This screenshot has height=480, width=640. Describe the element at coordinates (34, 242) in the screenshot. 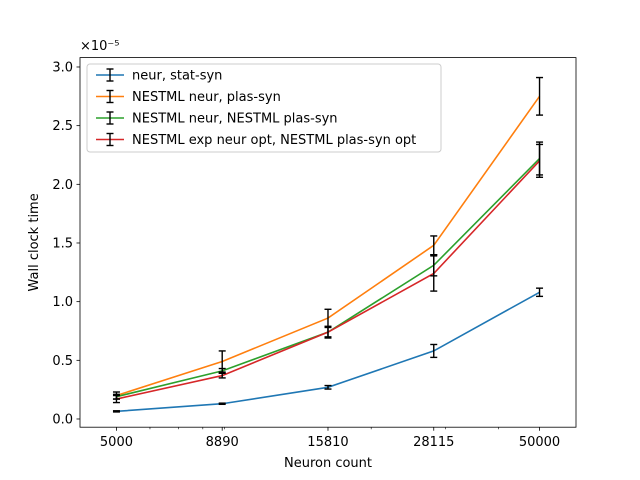

I see `y-axis-label: Wall clock time` at that location.